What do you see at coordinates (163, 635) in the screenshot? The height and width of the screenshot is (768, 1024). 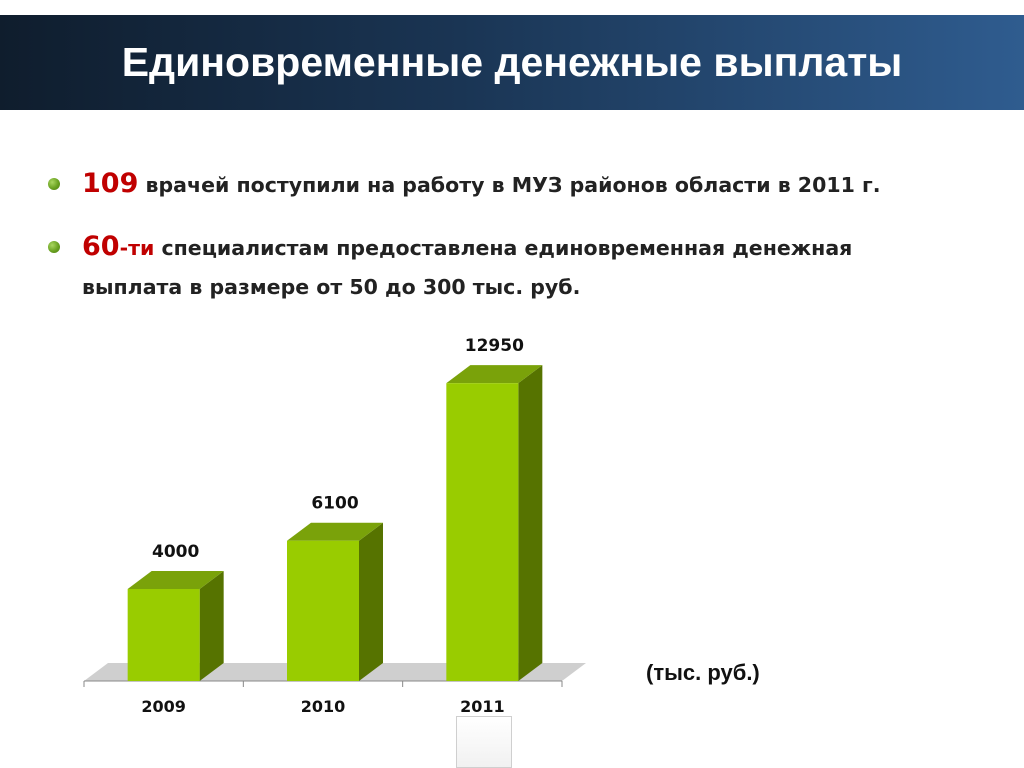 I see `bar-2009` at bounding box center [163, 635].